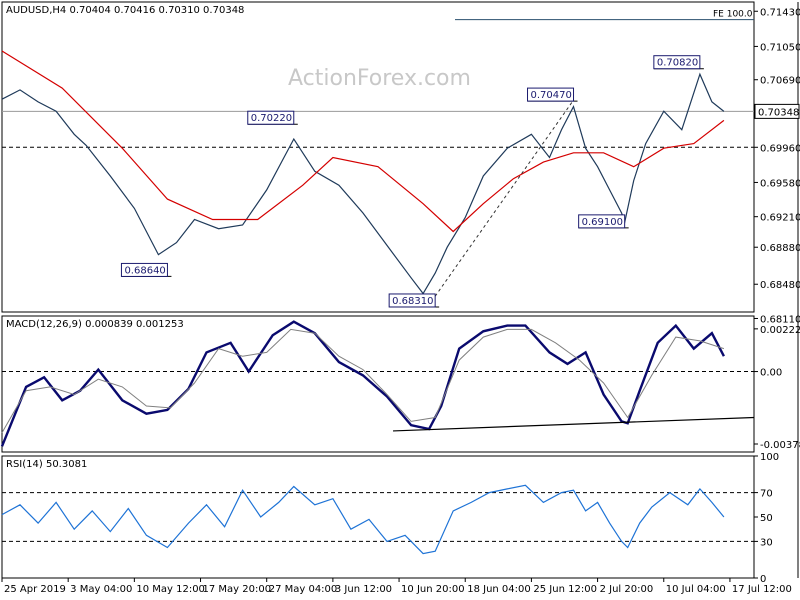 This screenshot has width=800, height=600. I want to click on y-tick-label: 30, so click(766, 542).